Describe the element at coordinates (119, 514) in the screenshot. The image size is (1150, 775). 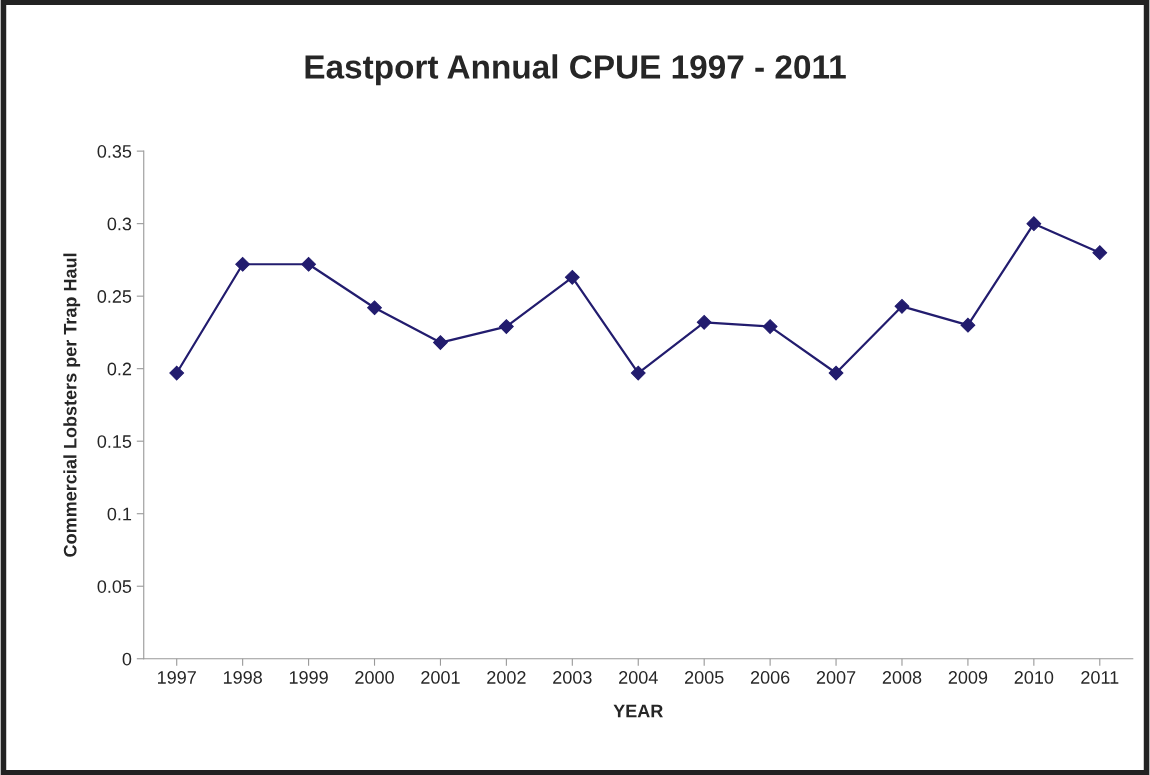
I see `y-tick-label: 0.1` at that location.